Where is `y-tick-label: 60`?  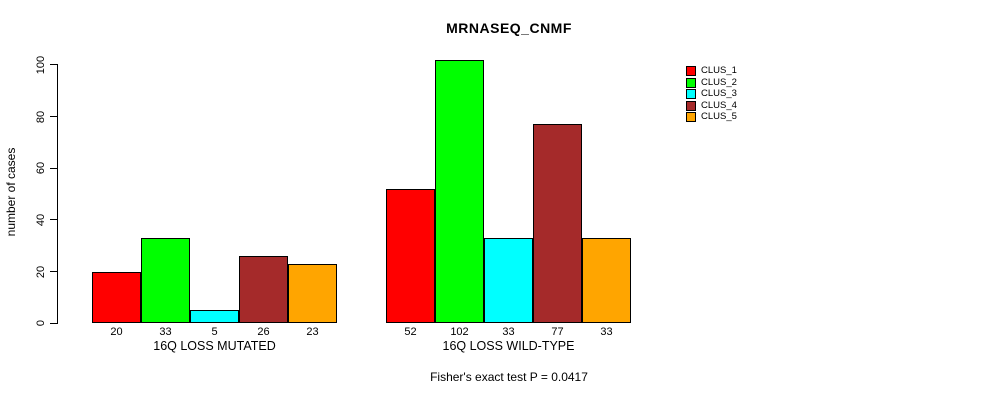
y-tick-label: 60 is located at coordinates (41, 168).